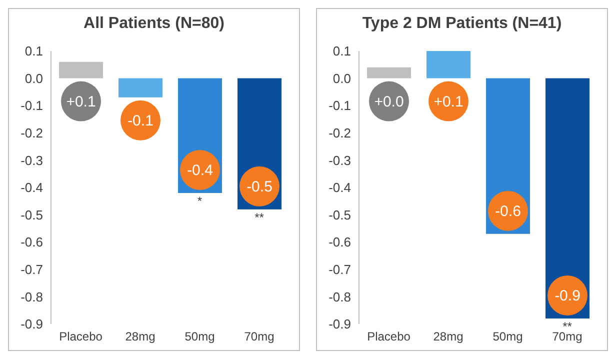 The image size is (616, 363). I want to click on chart-title: All Patients (N=80), so click(154, 24).